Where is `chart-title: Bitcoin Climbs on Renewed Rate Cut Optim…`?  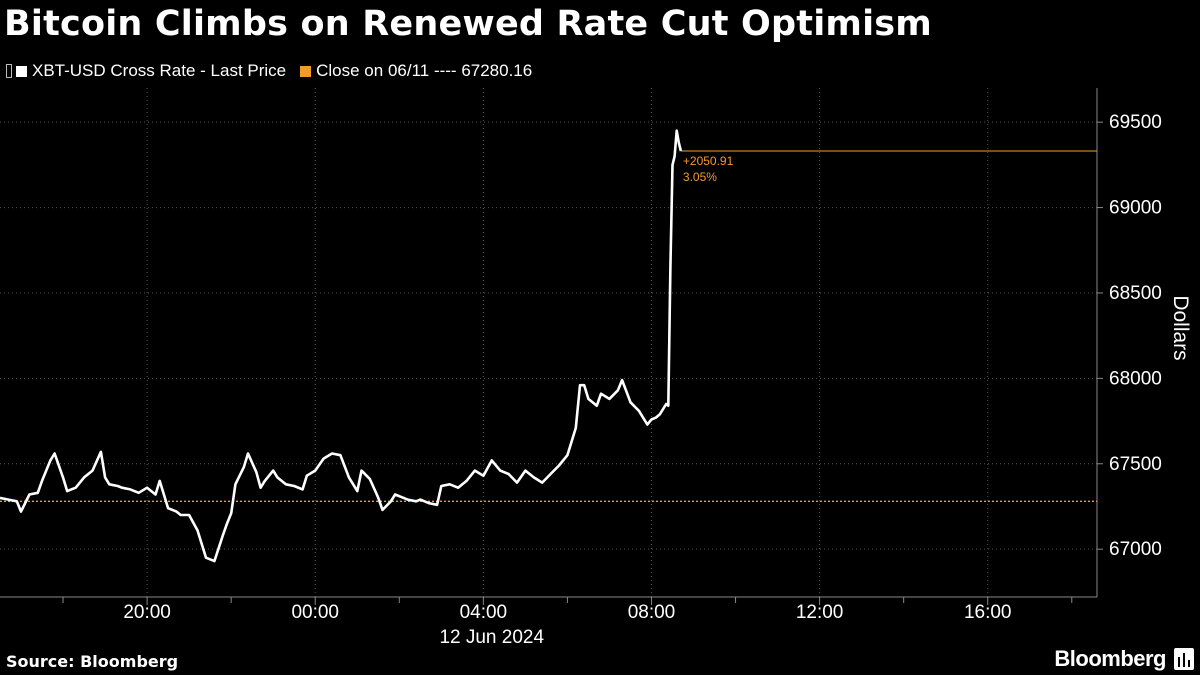
chart-title: Bitcoin Climbs on Renewed Rate Cut Optim… is located at coordinates (468, 24).